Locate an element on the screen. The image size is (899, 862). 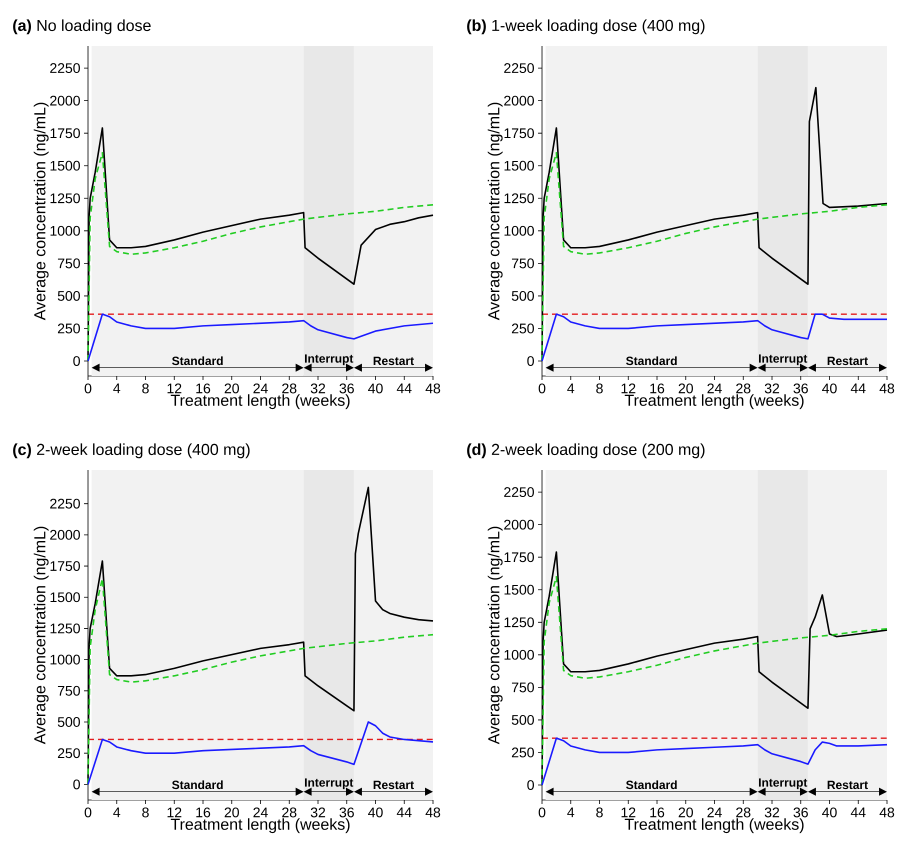
chart-title: (a) No loading dose is located at coordinates (82, 26).